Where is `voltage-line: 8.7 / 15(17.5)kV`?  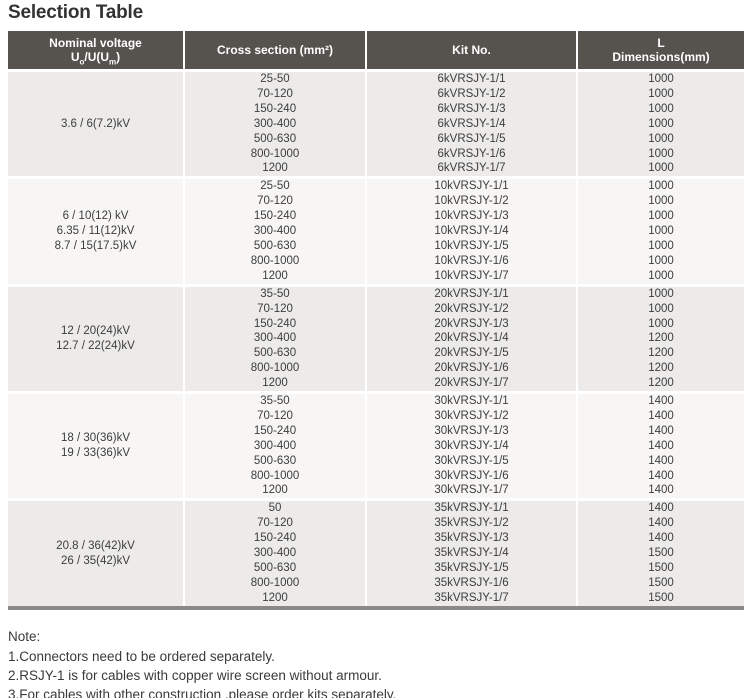 voltage-line: 8.7 / 15(17.5)kV is located at coordinates (95, 245).